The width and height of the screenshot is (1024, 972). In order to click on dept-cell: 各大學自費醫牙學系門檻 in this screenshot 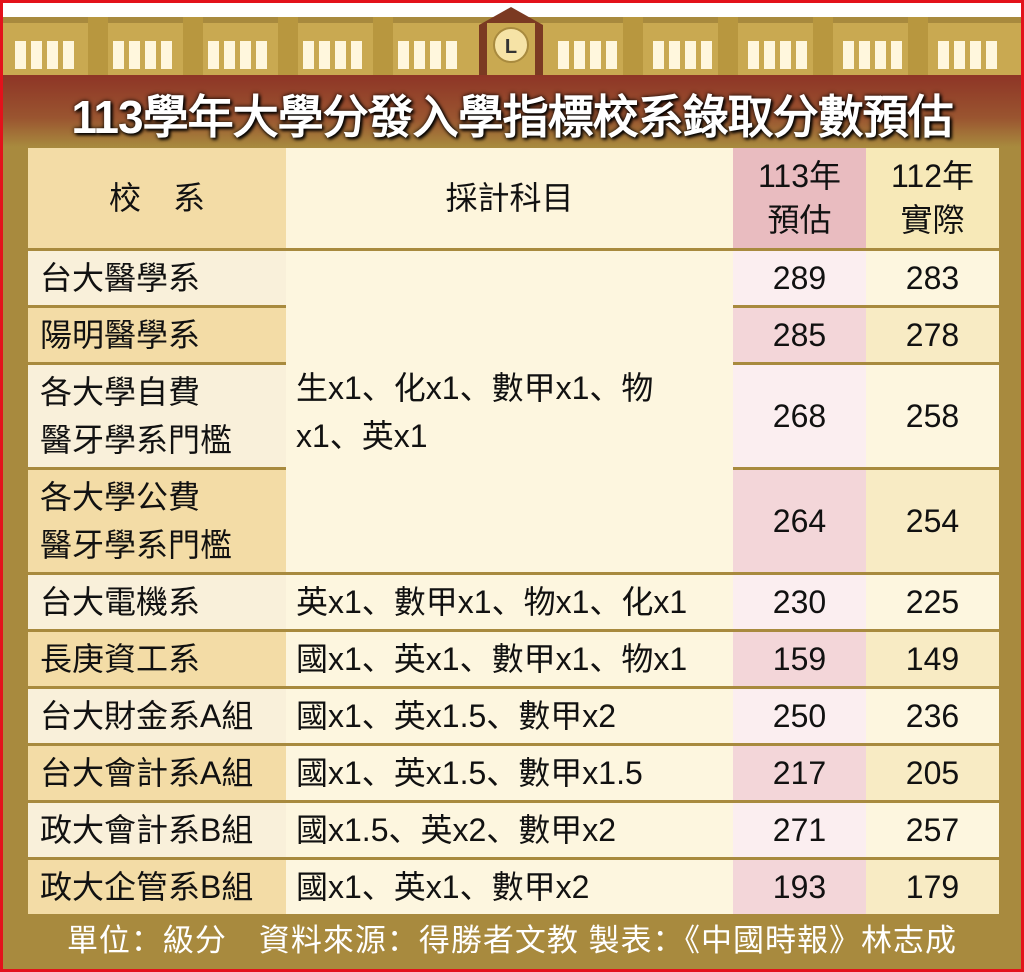, I will do `click(157, 416)`.